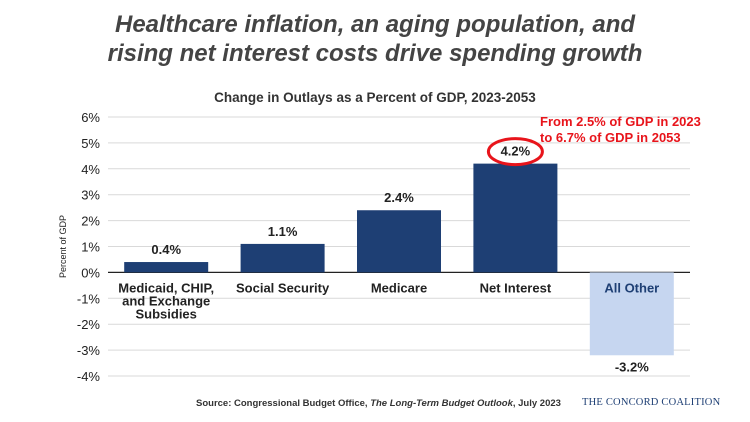 This screenshot has height=422, width=750. What do you see at coordinates (610, 137) in the screenshot?
I see `annotation-text: to 6.7% of GDP in 2053` at bounding box center [610, 137].